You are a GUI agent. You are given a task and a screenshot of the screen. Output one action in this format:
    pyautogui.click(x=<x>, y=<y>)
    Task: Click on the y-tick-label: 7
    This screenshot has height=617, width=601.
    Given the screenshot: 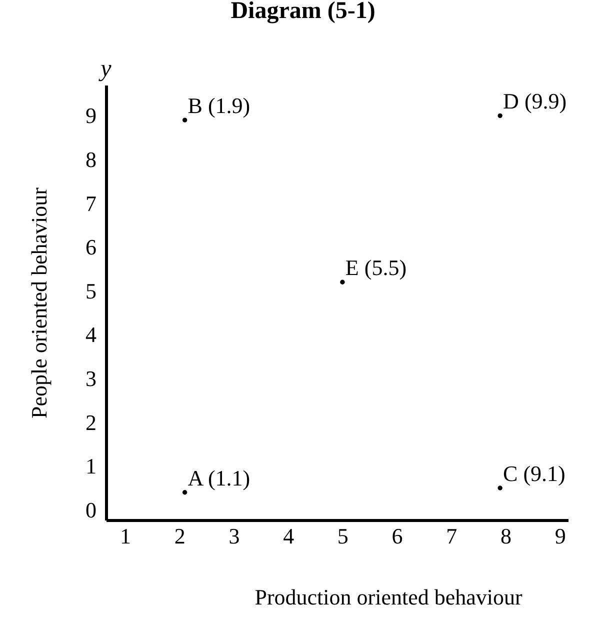 What is the action you would take?
    pyautogui.click(x=91, y=203)
    